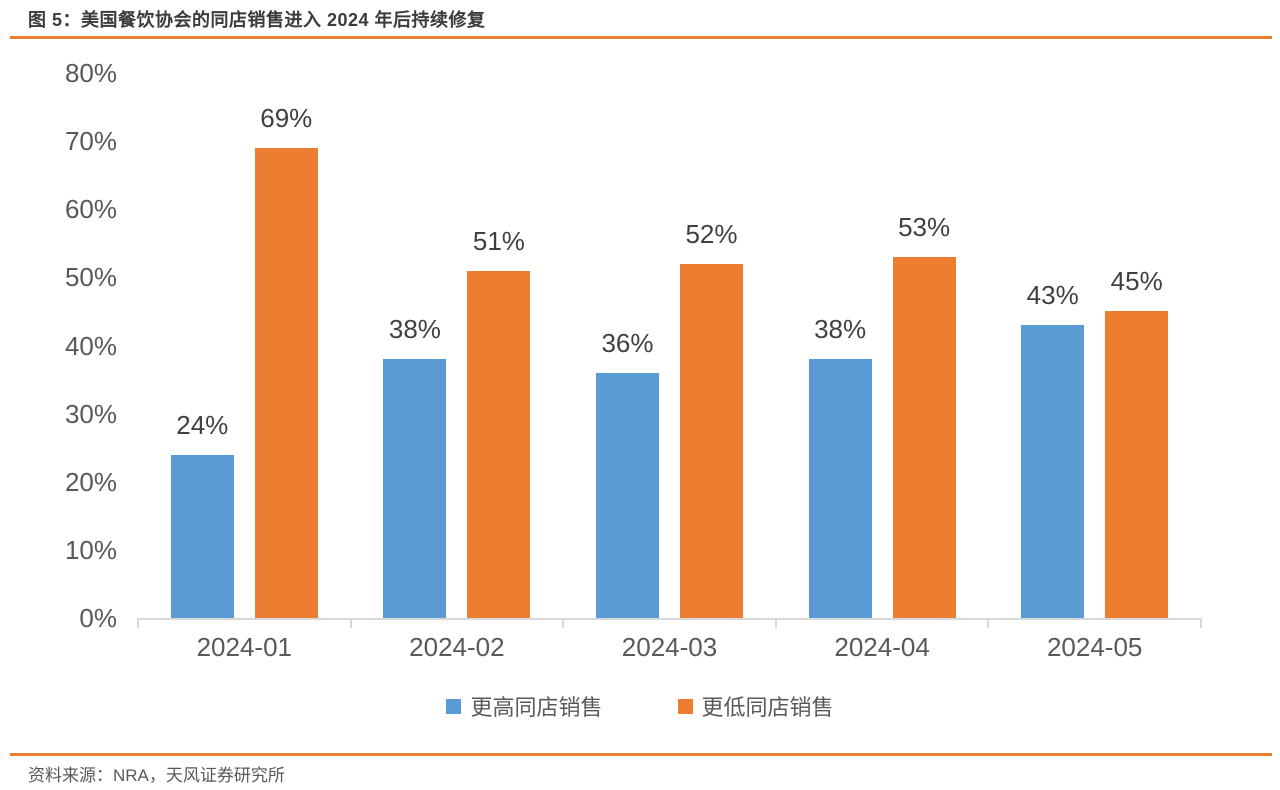  Describe the element at coordinates (1094, 647) in the screenshot. I see `x-axis-label: 2024-05` at that location.